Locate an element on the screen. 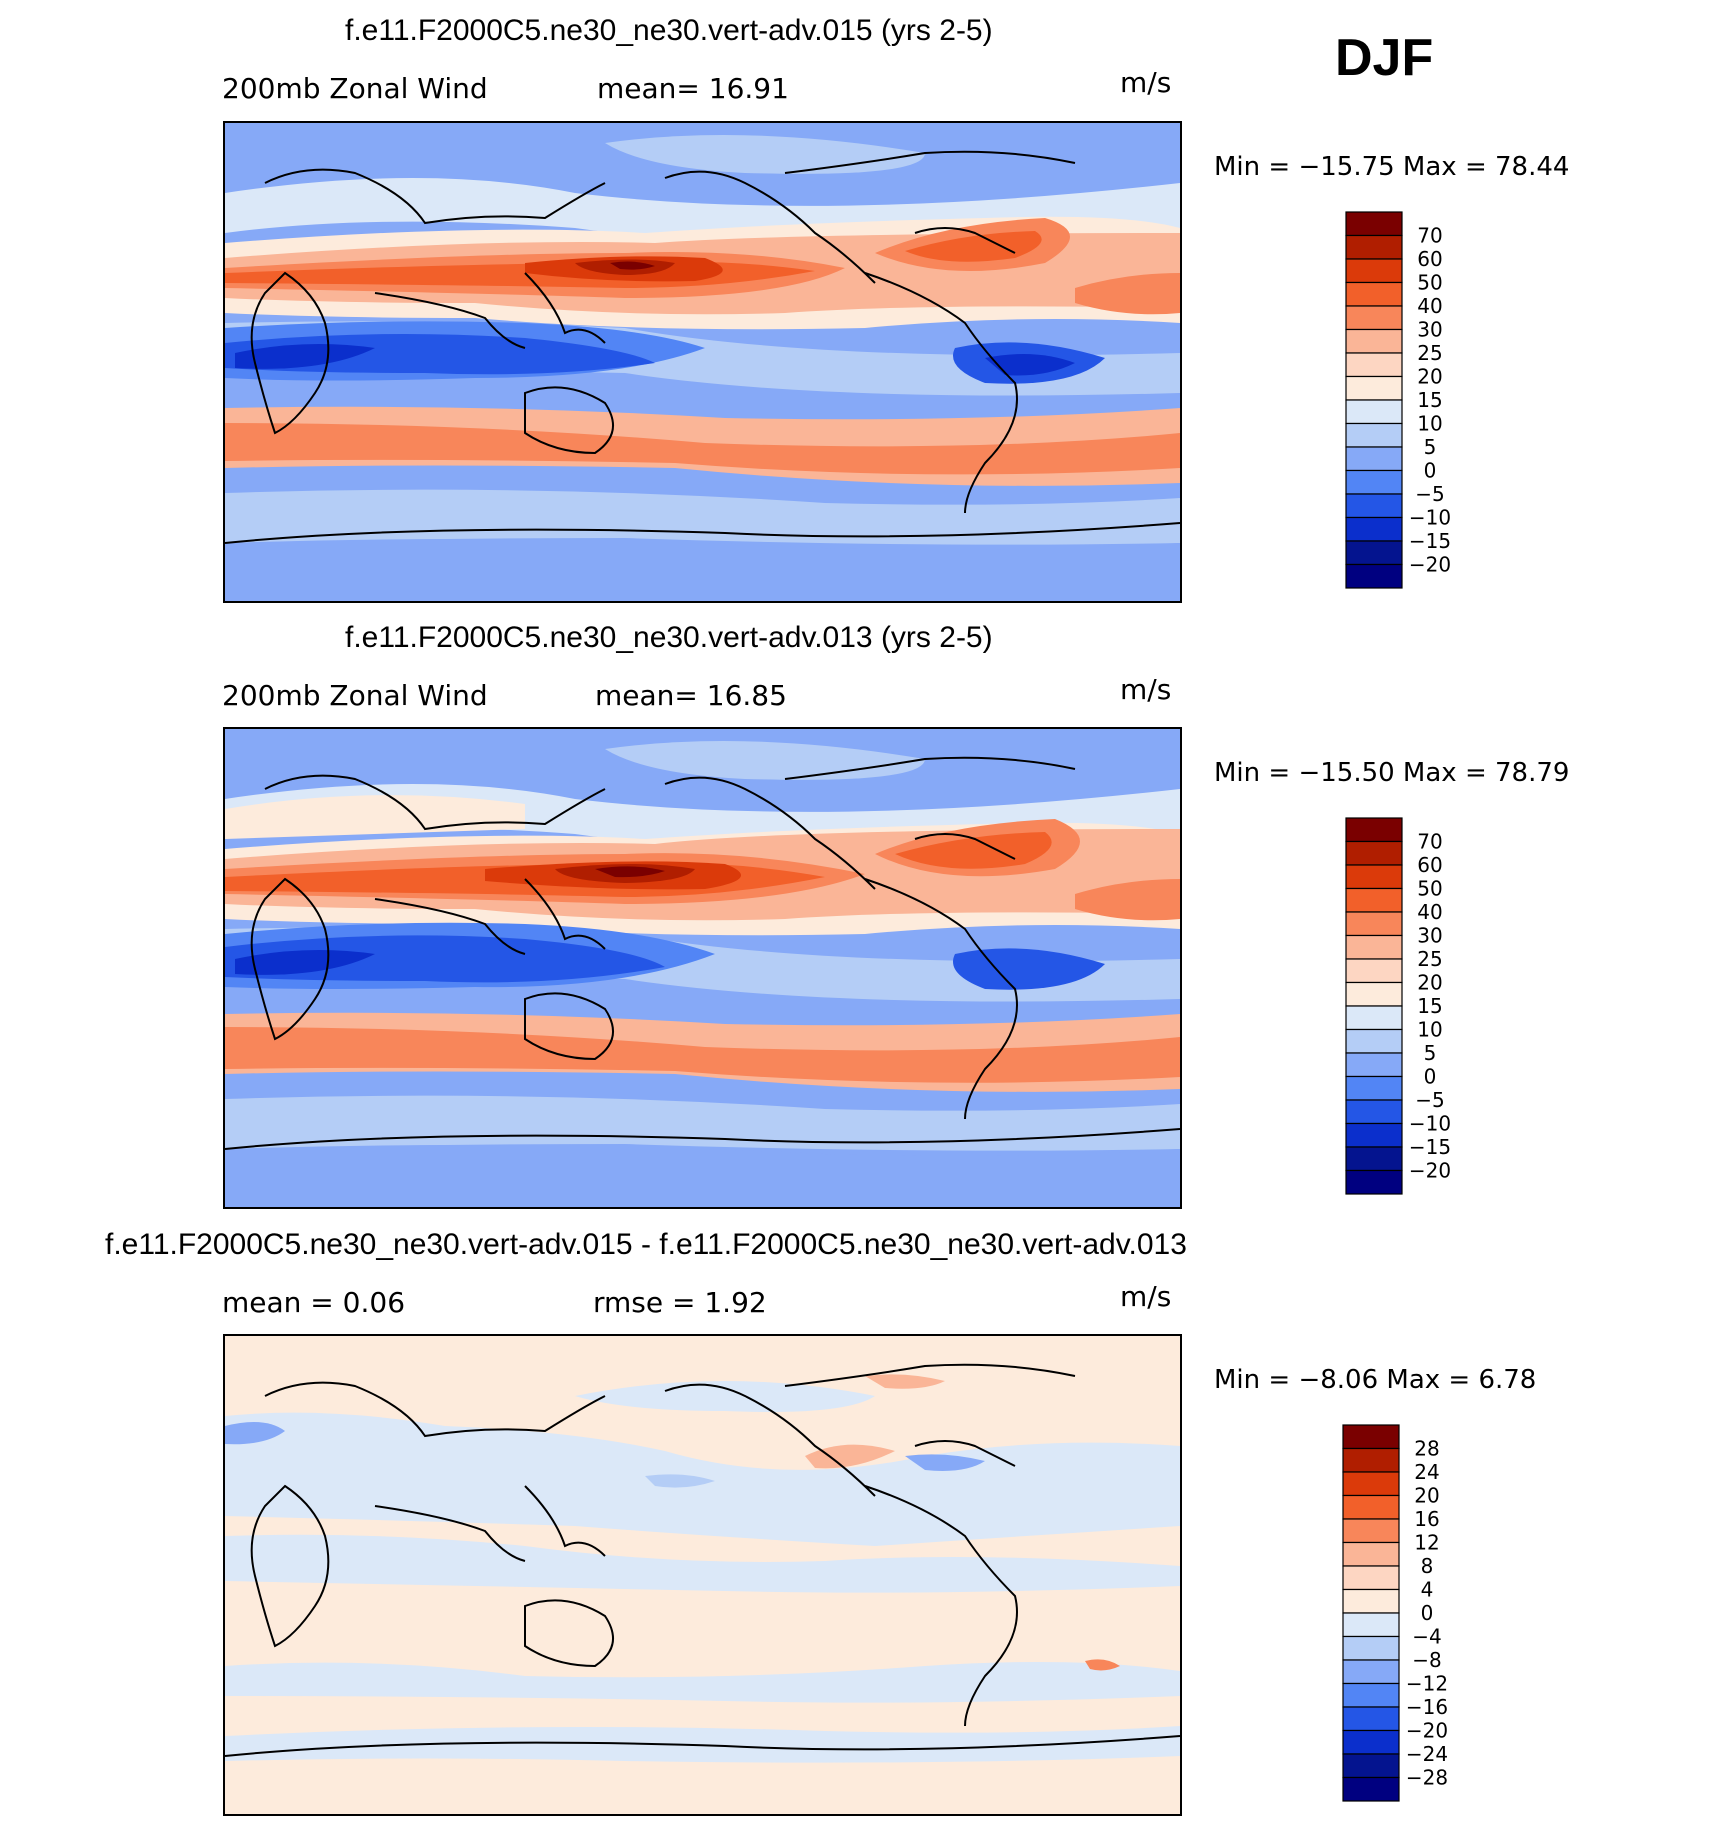  colorbar-tick-label: −24 is located at coordinates (1427, 1754).